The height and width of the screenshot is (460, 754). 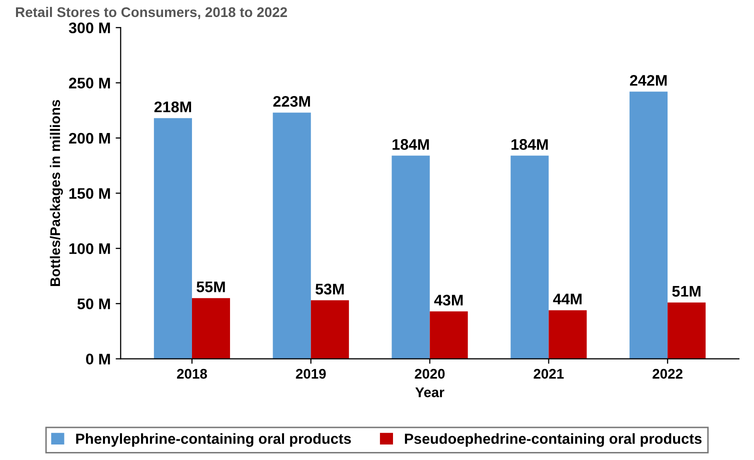 I want to click on data-label: 218M, so click(x=173, y=107).